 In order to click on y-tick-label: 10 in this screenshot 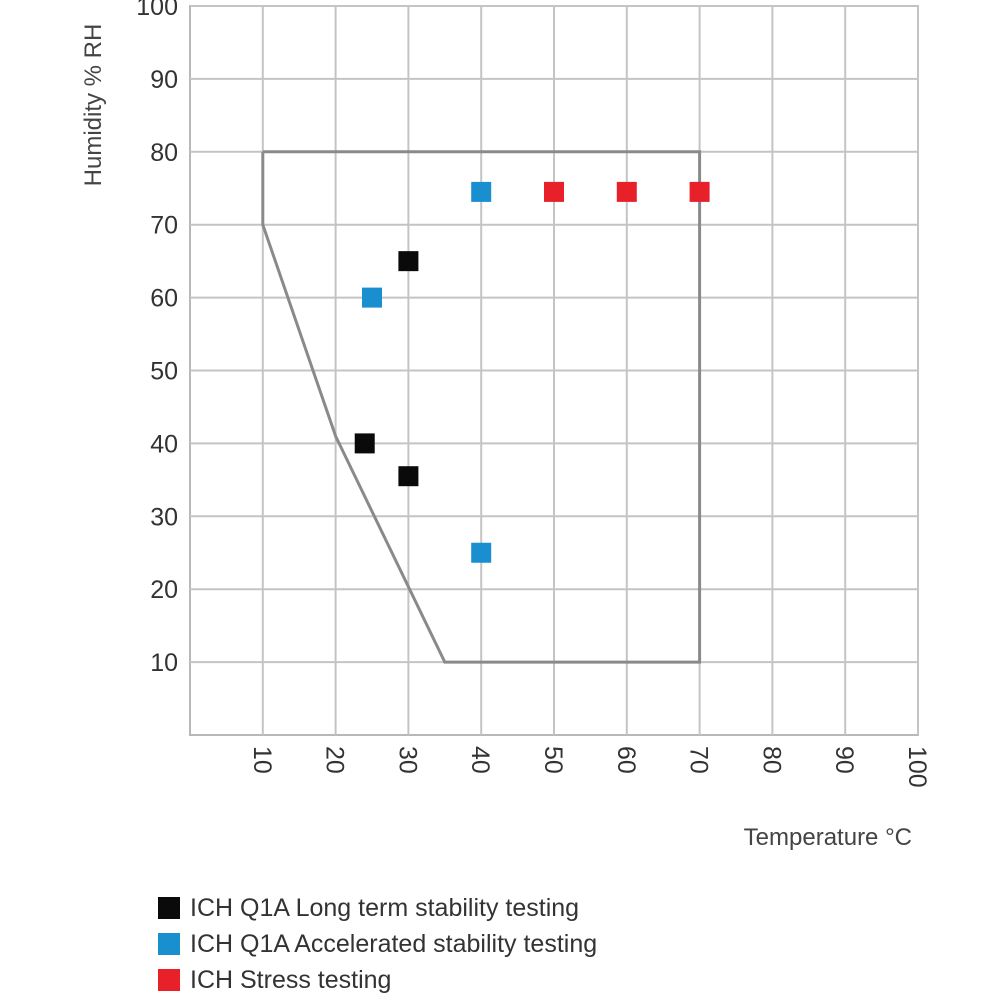, I will do `click(164, 663)`.